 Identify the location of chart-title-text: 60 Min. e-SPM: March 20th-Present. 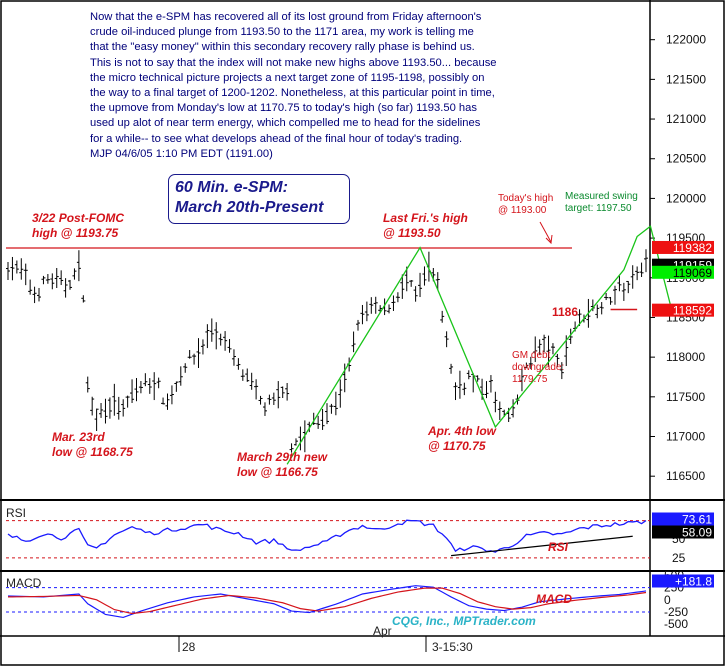
(249, 197).